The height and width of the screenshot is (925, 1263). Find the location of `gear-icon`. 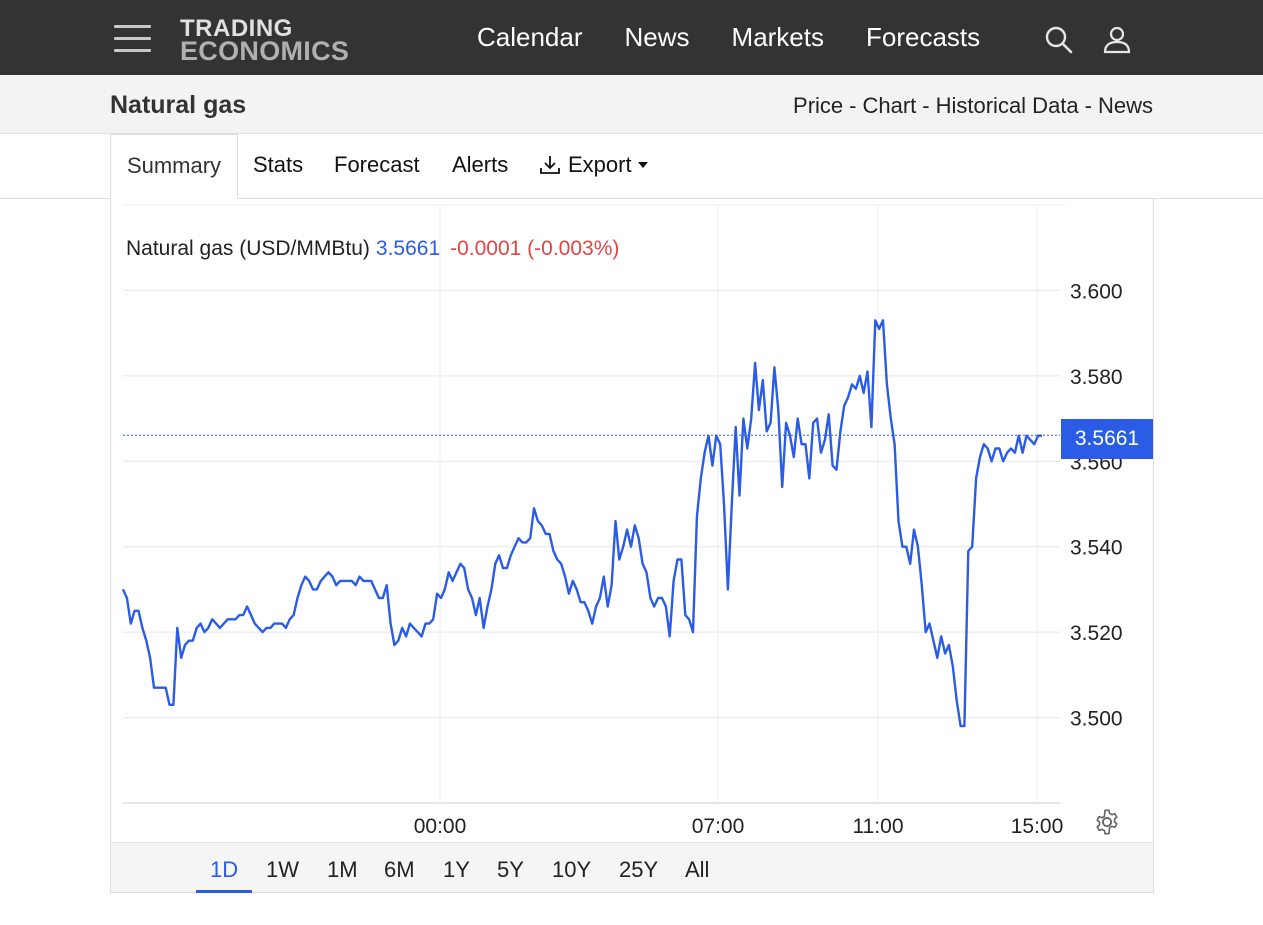

gear-icon is located at coordinates (1107, 822).